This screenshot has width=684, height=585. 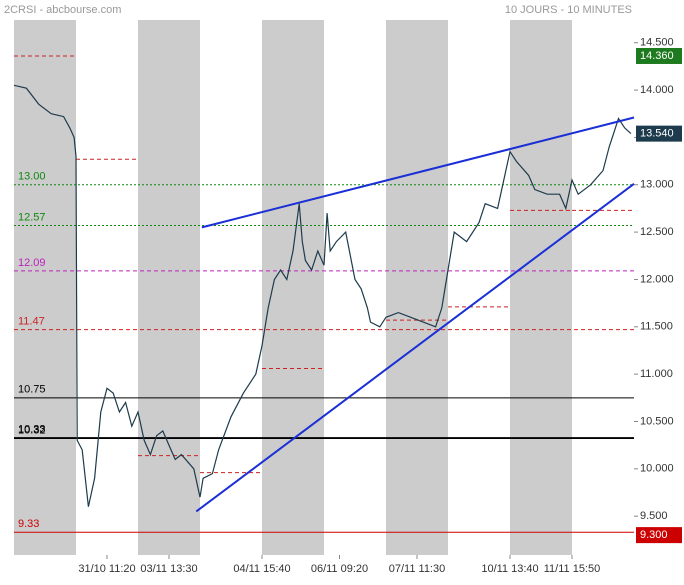 I want to click on level-label: 9.33, so click(x=28, y=524).